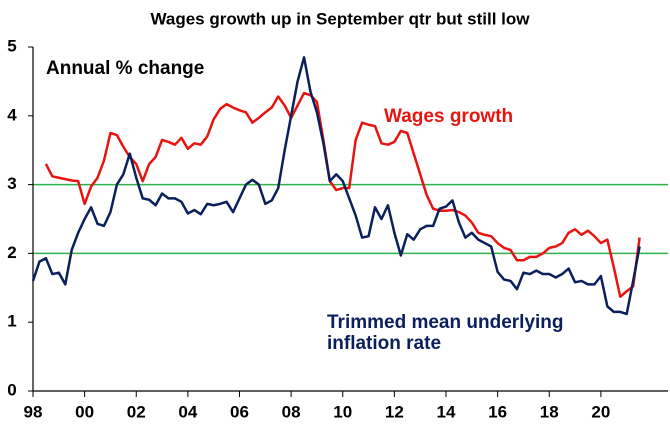  Describe the element at coordinates (187, 411) in the screenshot. I see `x-tick-label: 04` at that location.